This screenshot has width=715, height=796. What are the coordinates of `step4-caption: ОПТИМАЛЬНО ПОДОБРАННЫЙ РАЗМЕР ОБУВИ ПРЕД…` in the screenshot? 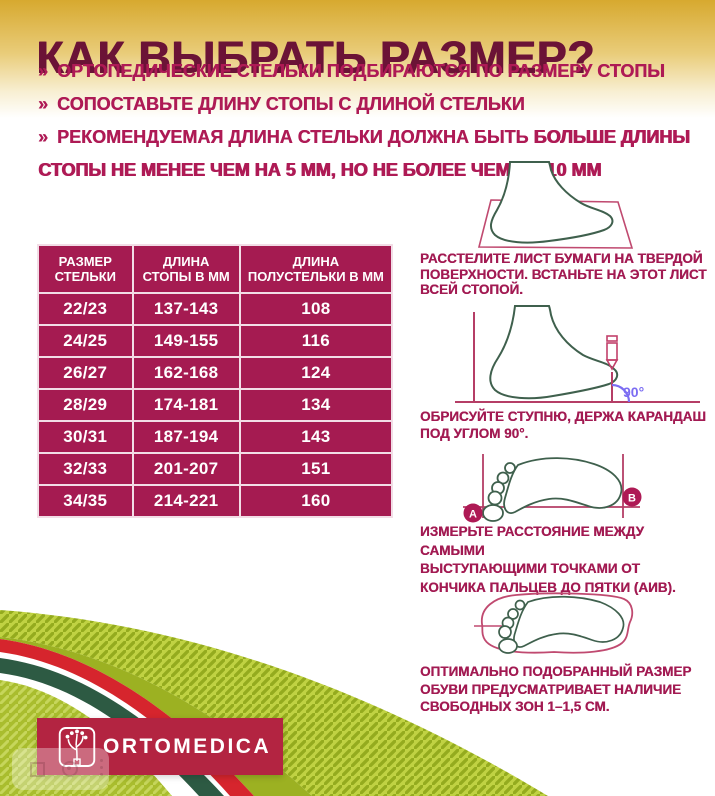 It's located at (556, 689).